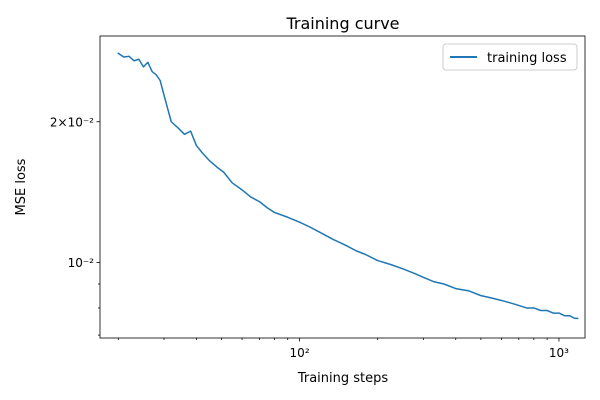  What do you see at coordinates (343, 378) in the screenshot?
I see `x-axis-label: Training steps` at bounding box center [343, 378].